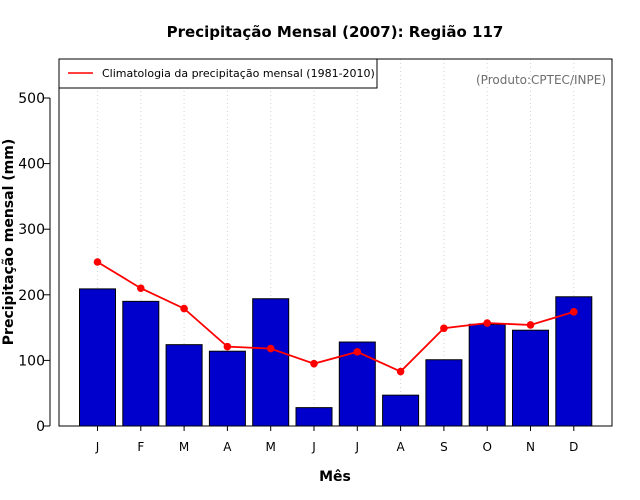  What do you see at coordinates (9, 242) in the screenshot?
I see `y-axis-label: Precipitação mensal (mm)` at bounding box center [9, 242].